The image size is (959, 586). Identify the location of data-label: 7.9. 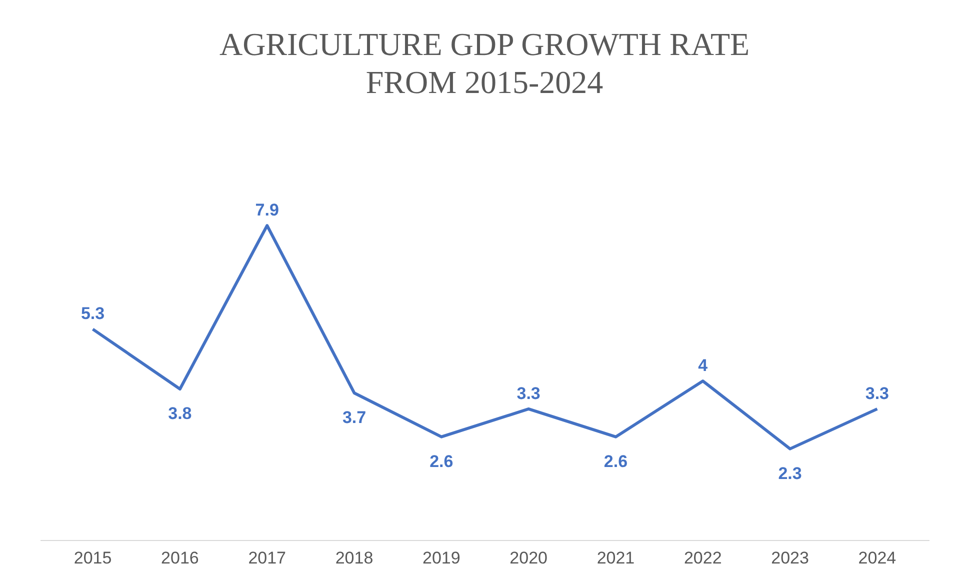
(267, 210).